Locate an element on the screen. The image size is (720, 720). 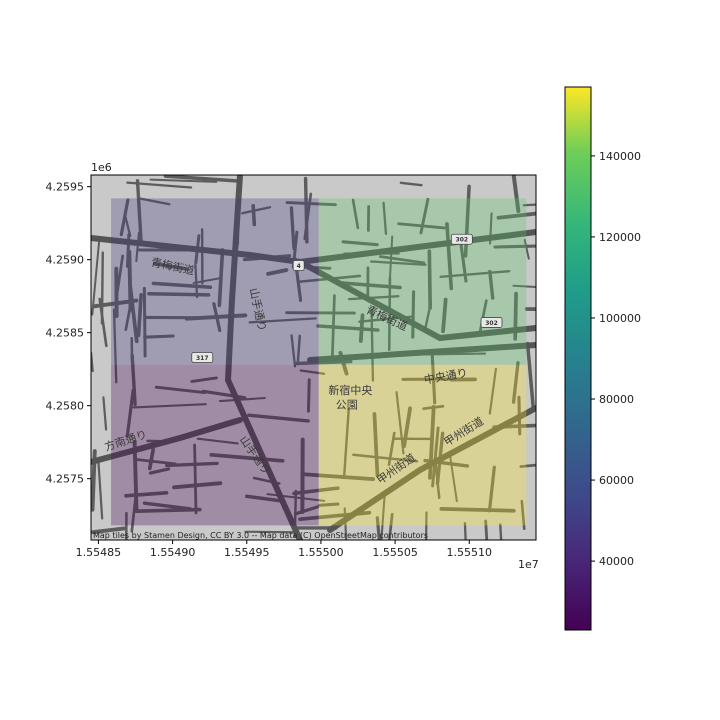
route-shield-label: 4 is located at coordinates (299, 266).